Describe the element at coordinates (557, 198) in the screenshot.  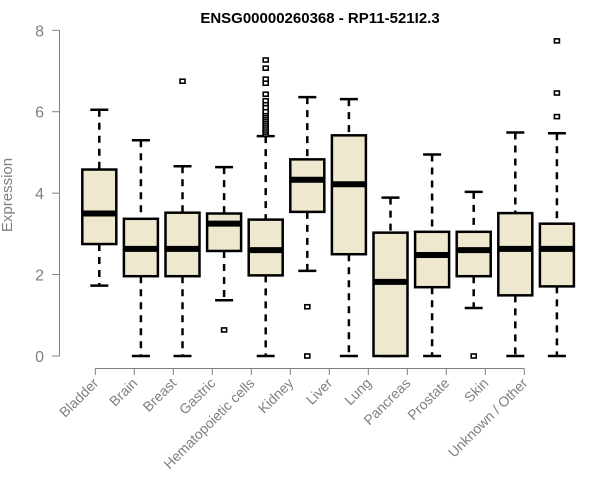
I see `box-unknown-other` at that location.